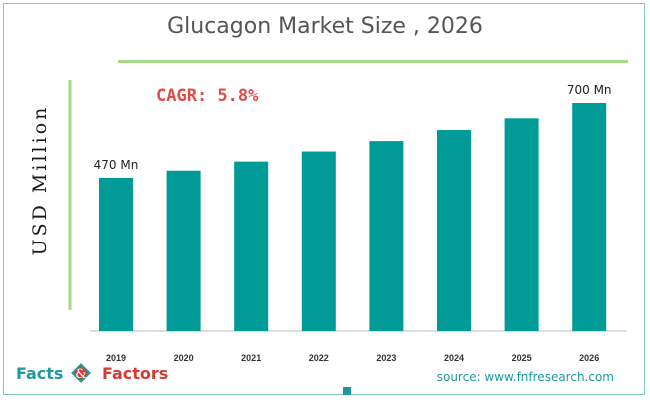 This screenshot has width=650, height=400. Describe the element at coordinates (318, 241) in the screenshot. I see `bar-2022` at that location.